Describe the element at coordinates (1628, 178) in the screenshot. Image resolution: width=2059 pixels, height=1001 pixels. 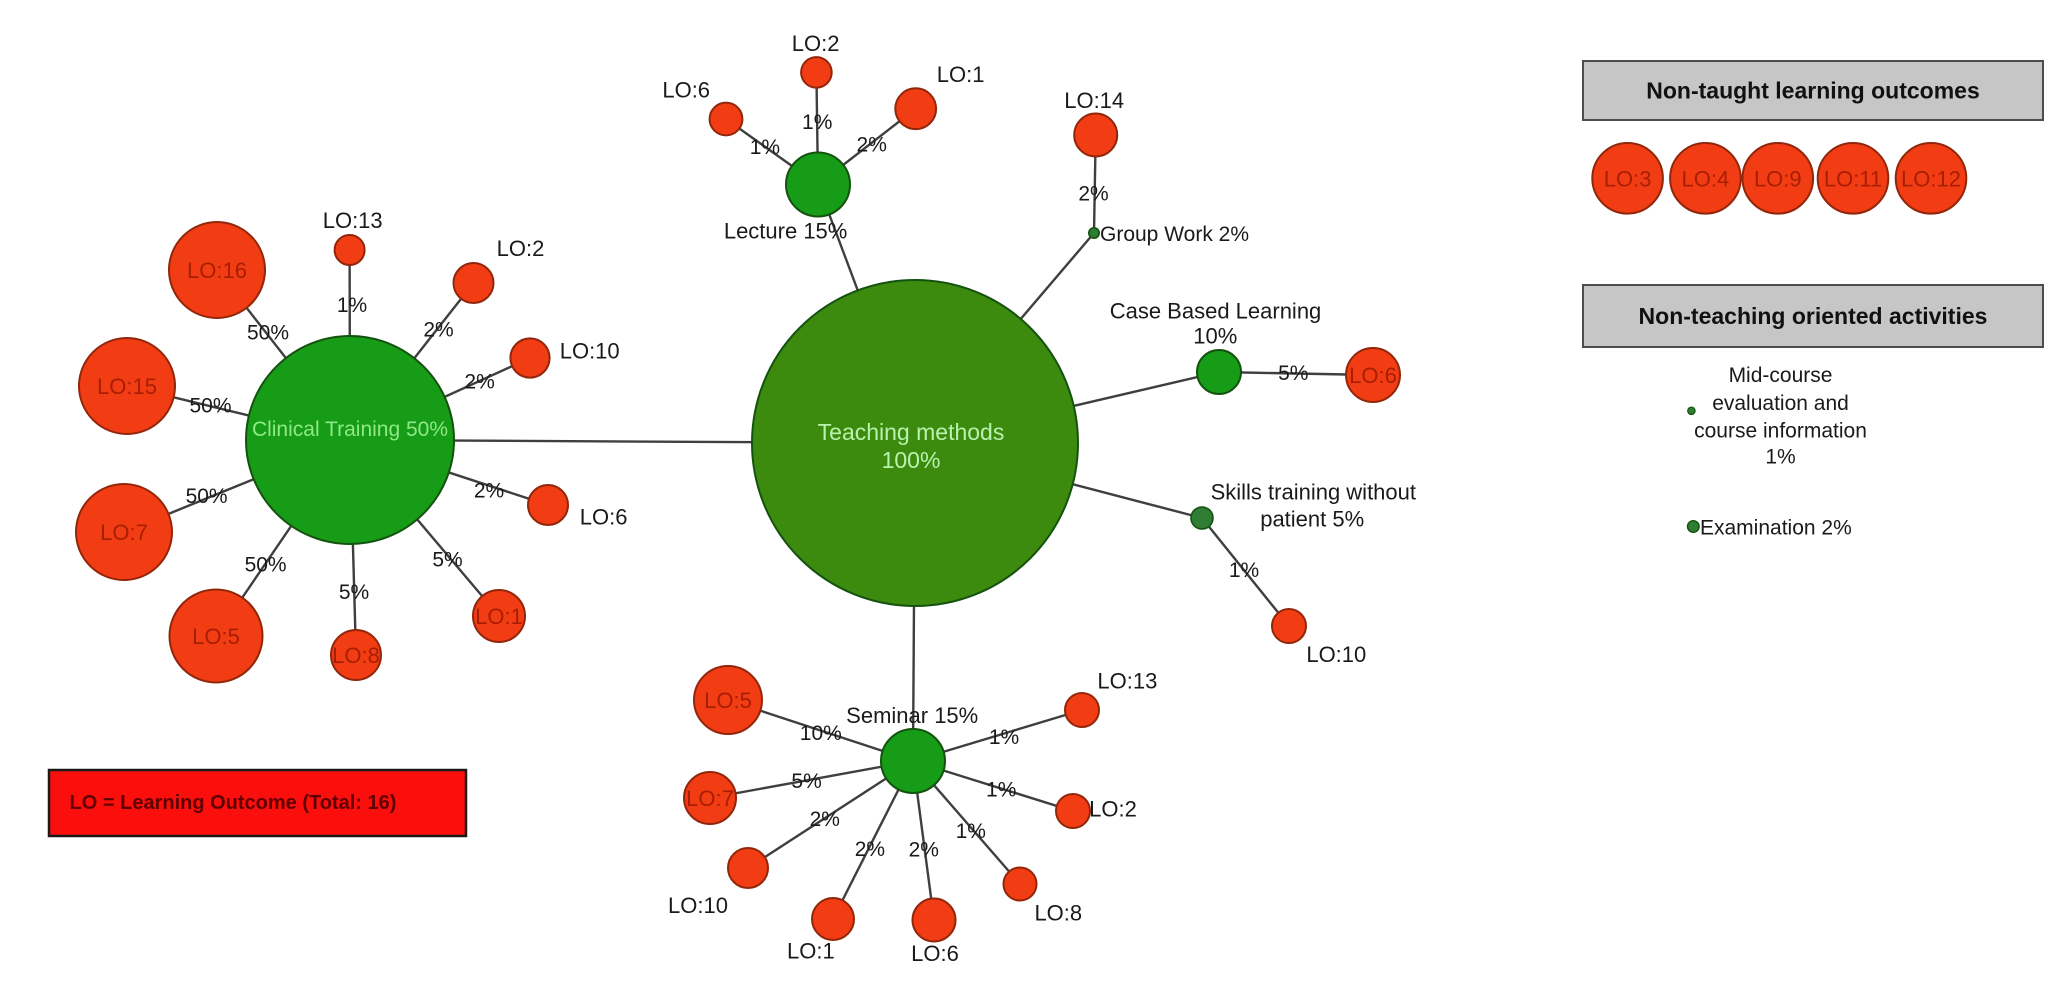
I see `svg-text: LO:3` at that location.